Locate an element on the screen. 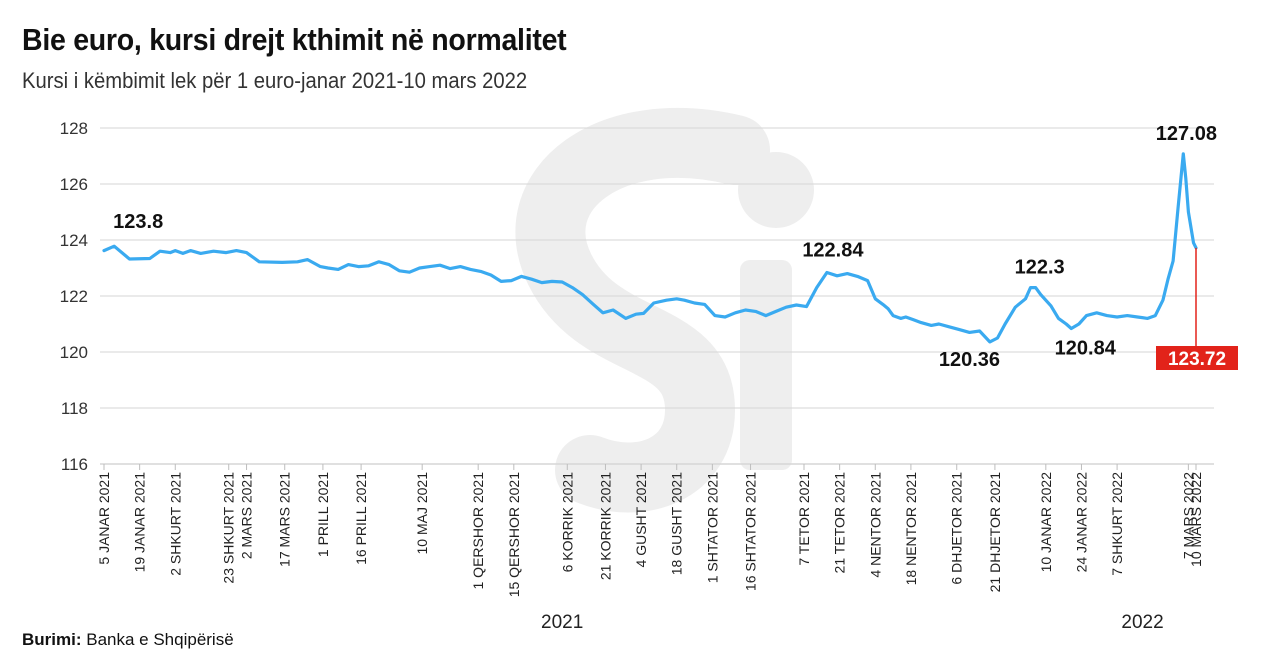 Image resolution: width=1280 pixels, height=668 pixels. watermark-s-shape is located at coordinates (642, 310).